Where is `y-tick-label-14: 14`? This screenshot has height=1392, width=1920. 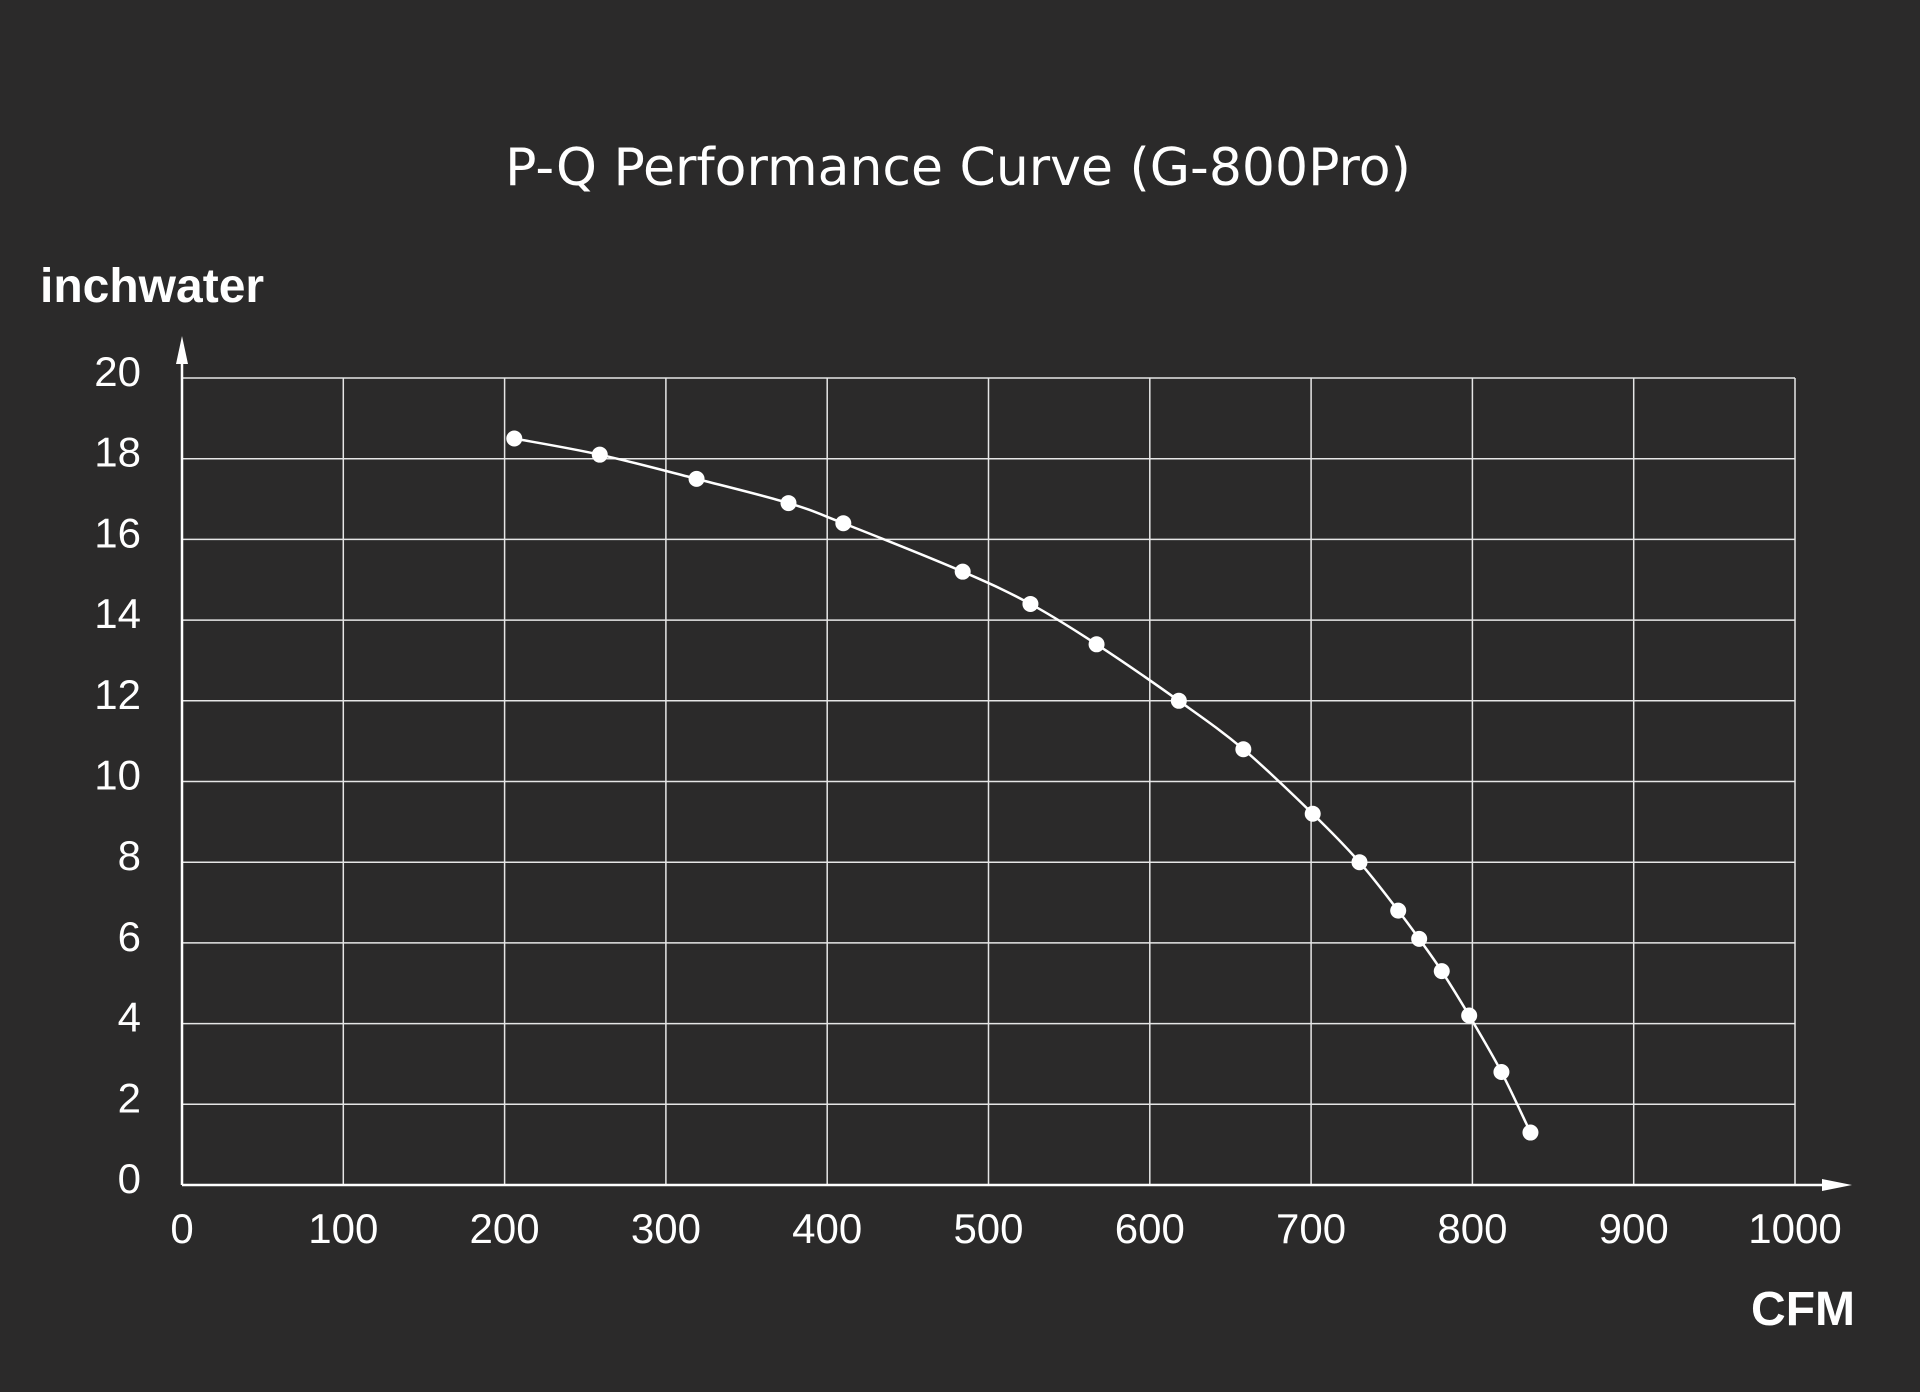
y-tick-label-14: 14 is located at coordinates (117, 613).